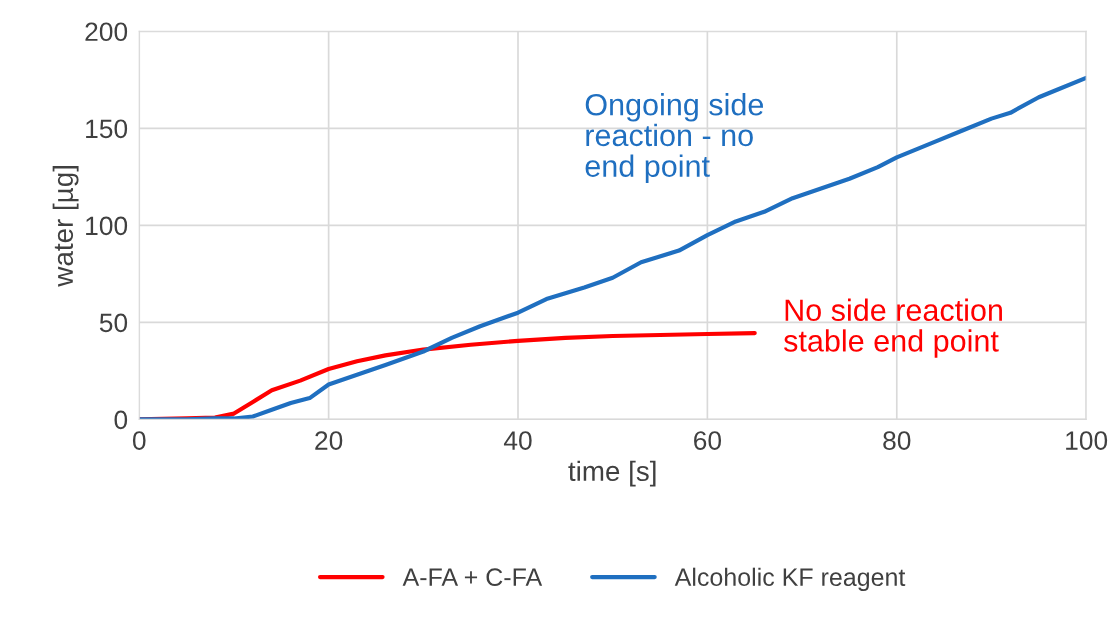 The height and width of the screenshot is (626, 1114). What do you see at coordinates (121, 420) in the screenshot?
I see `y-tick-label: 0` at bounding box center [121, 420].